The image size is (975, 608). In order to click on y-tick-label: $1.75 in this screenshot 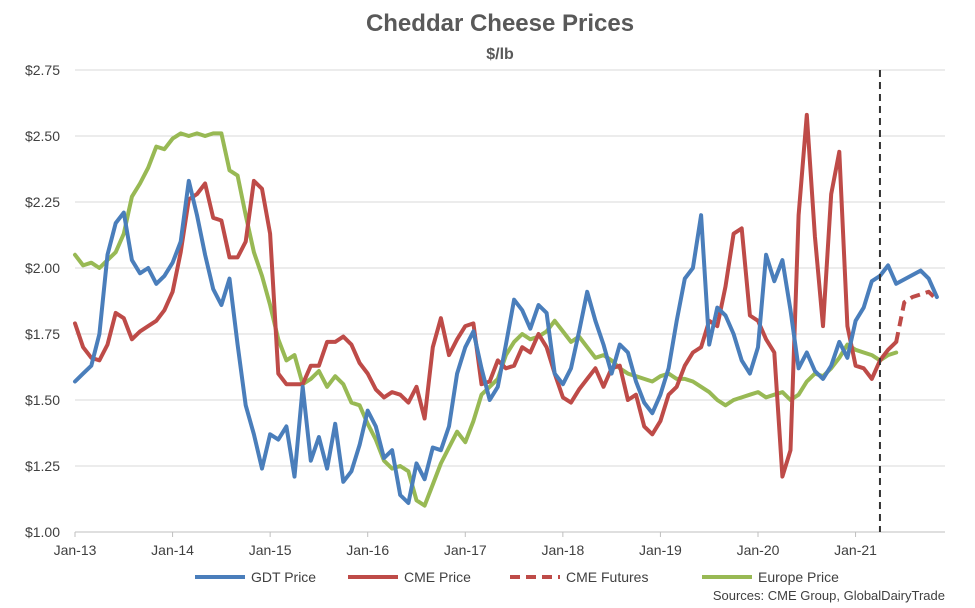, I will do `click(42, 334)`.